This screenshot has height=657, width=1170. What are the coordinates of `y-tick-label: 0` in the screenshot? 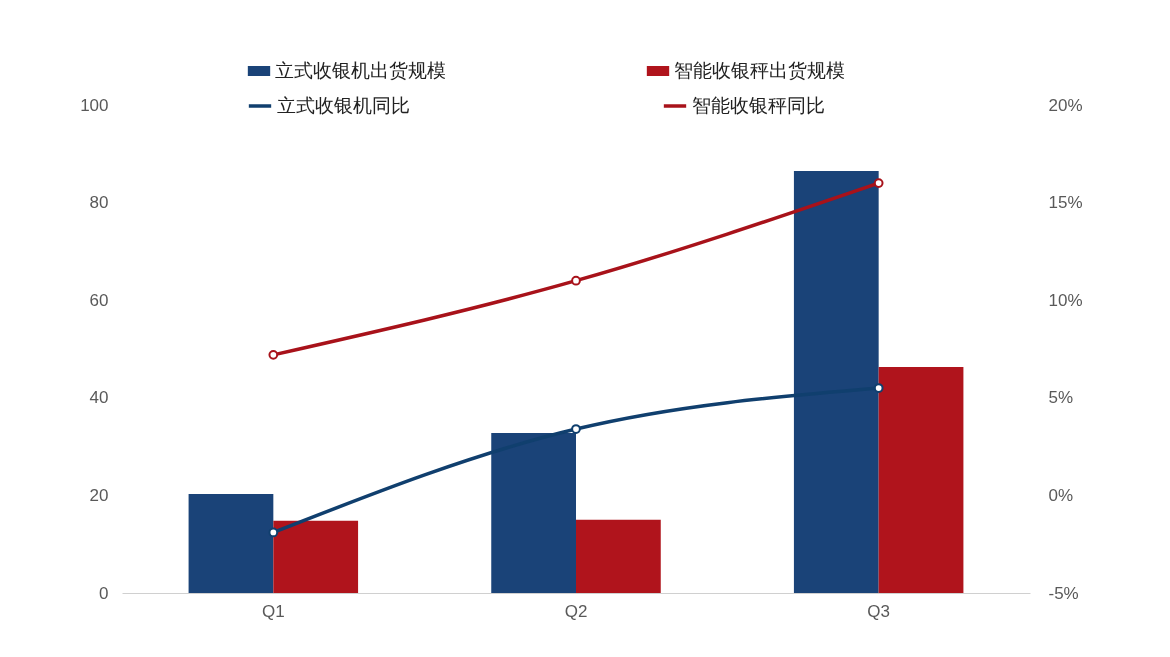 It's located at (104, 593).